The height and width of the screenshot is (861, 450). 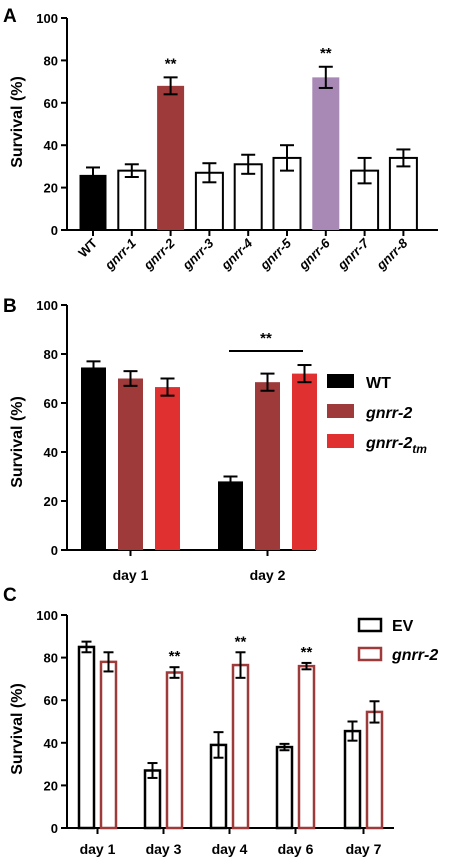 What do you see at coordinates (10, 595) in the screenshot?
I see `panel-c-label: C` at bounding box center [10, 595].